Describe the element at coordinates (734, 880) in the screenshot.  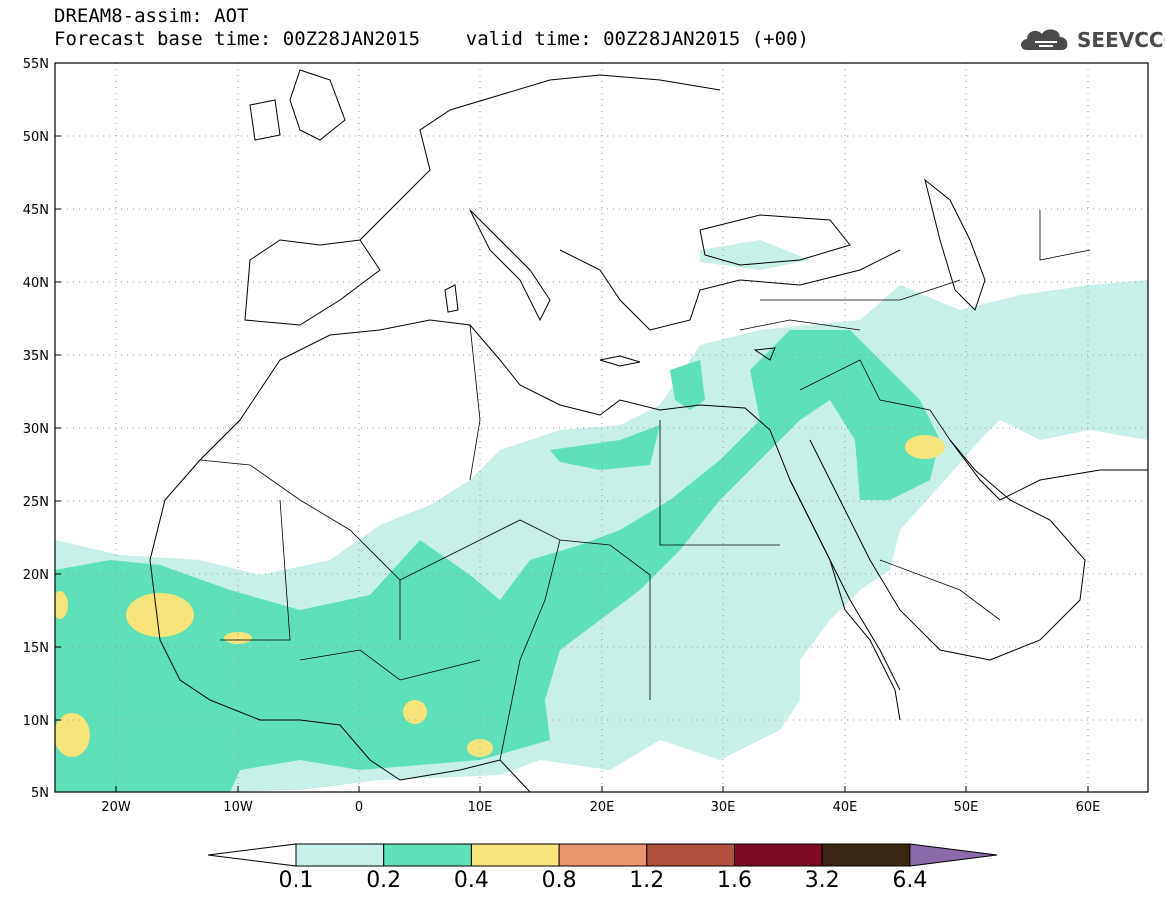
I see `colorbar-label-1.6: 1.6` at that location.